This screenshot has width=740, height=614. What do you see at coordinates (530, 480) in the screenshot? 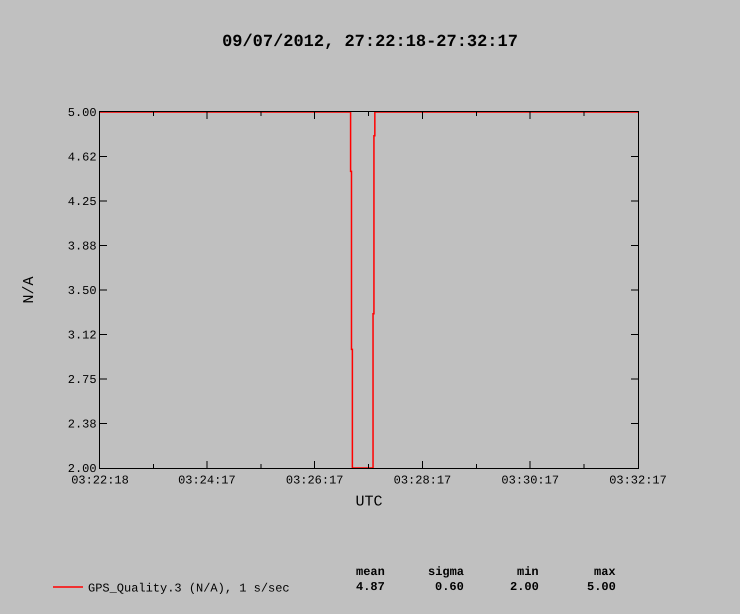
I see `x-tick-label: 03:30:17` at bounding box center [530, 480].